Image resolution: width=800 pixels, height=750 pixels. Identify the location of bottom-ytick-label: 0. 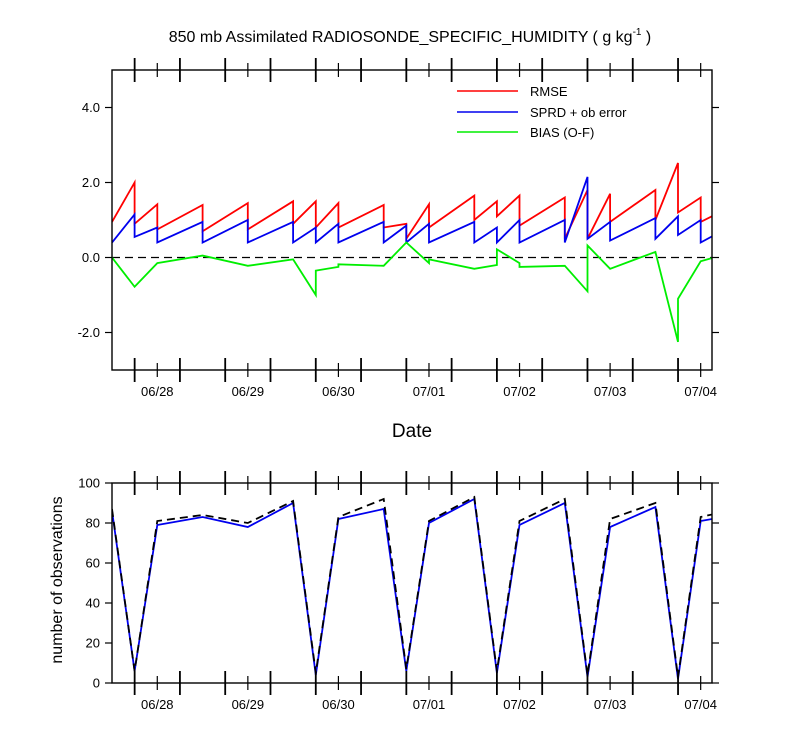
(96, 683).